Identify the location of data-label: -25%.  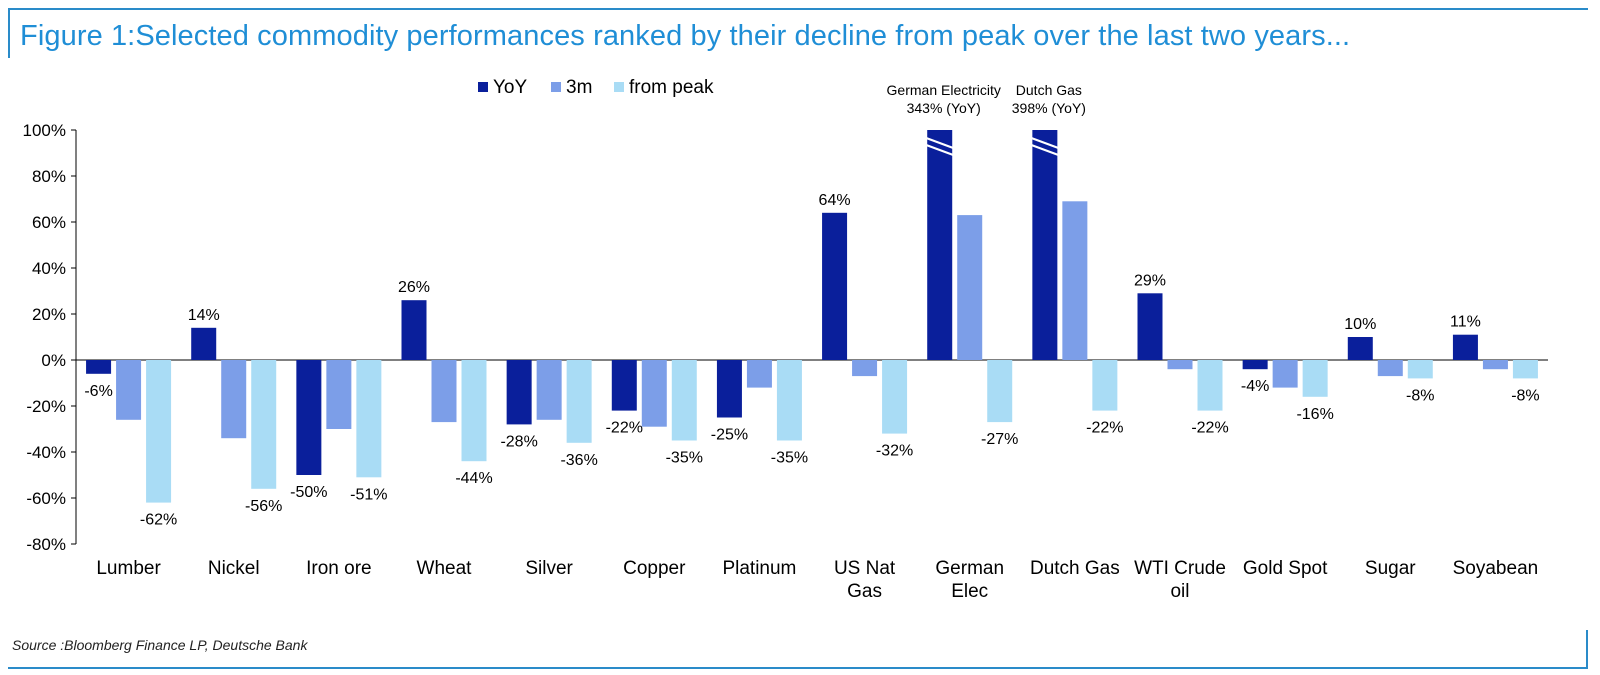
(729, 435).